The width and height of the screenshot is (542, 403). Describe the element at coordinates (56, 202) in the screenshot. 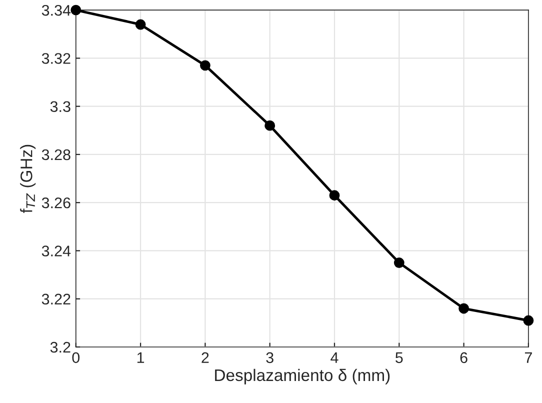

I see `y-tick-label: 3.26` at that location.